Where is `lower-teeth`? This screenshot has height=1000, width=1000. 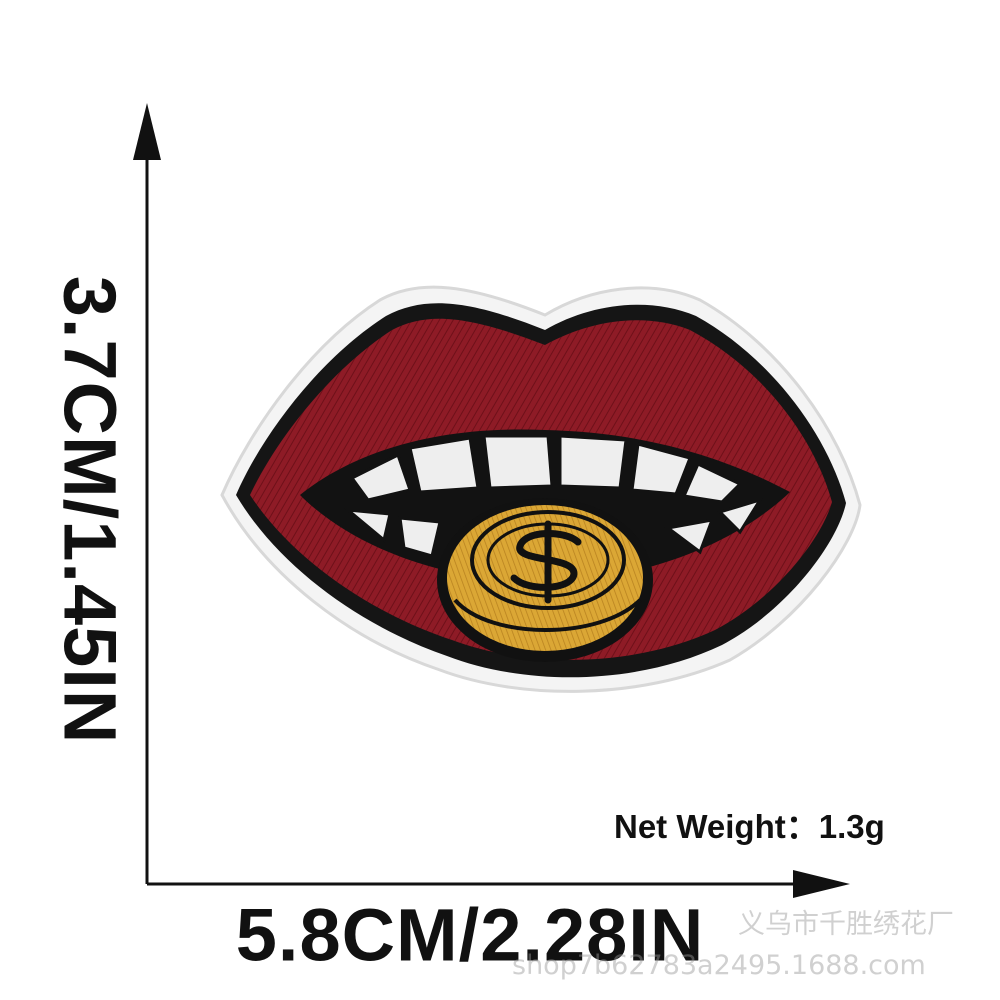
lower-teeth is located at coordinates (553, 527).